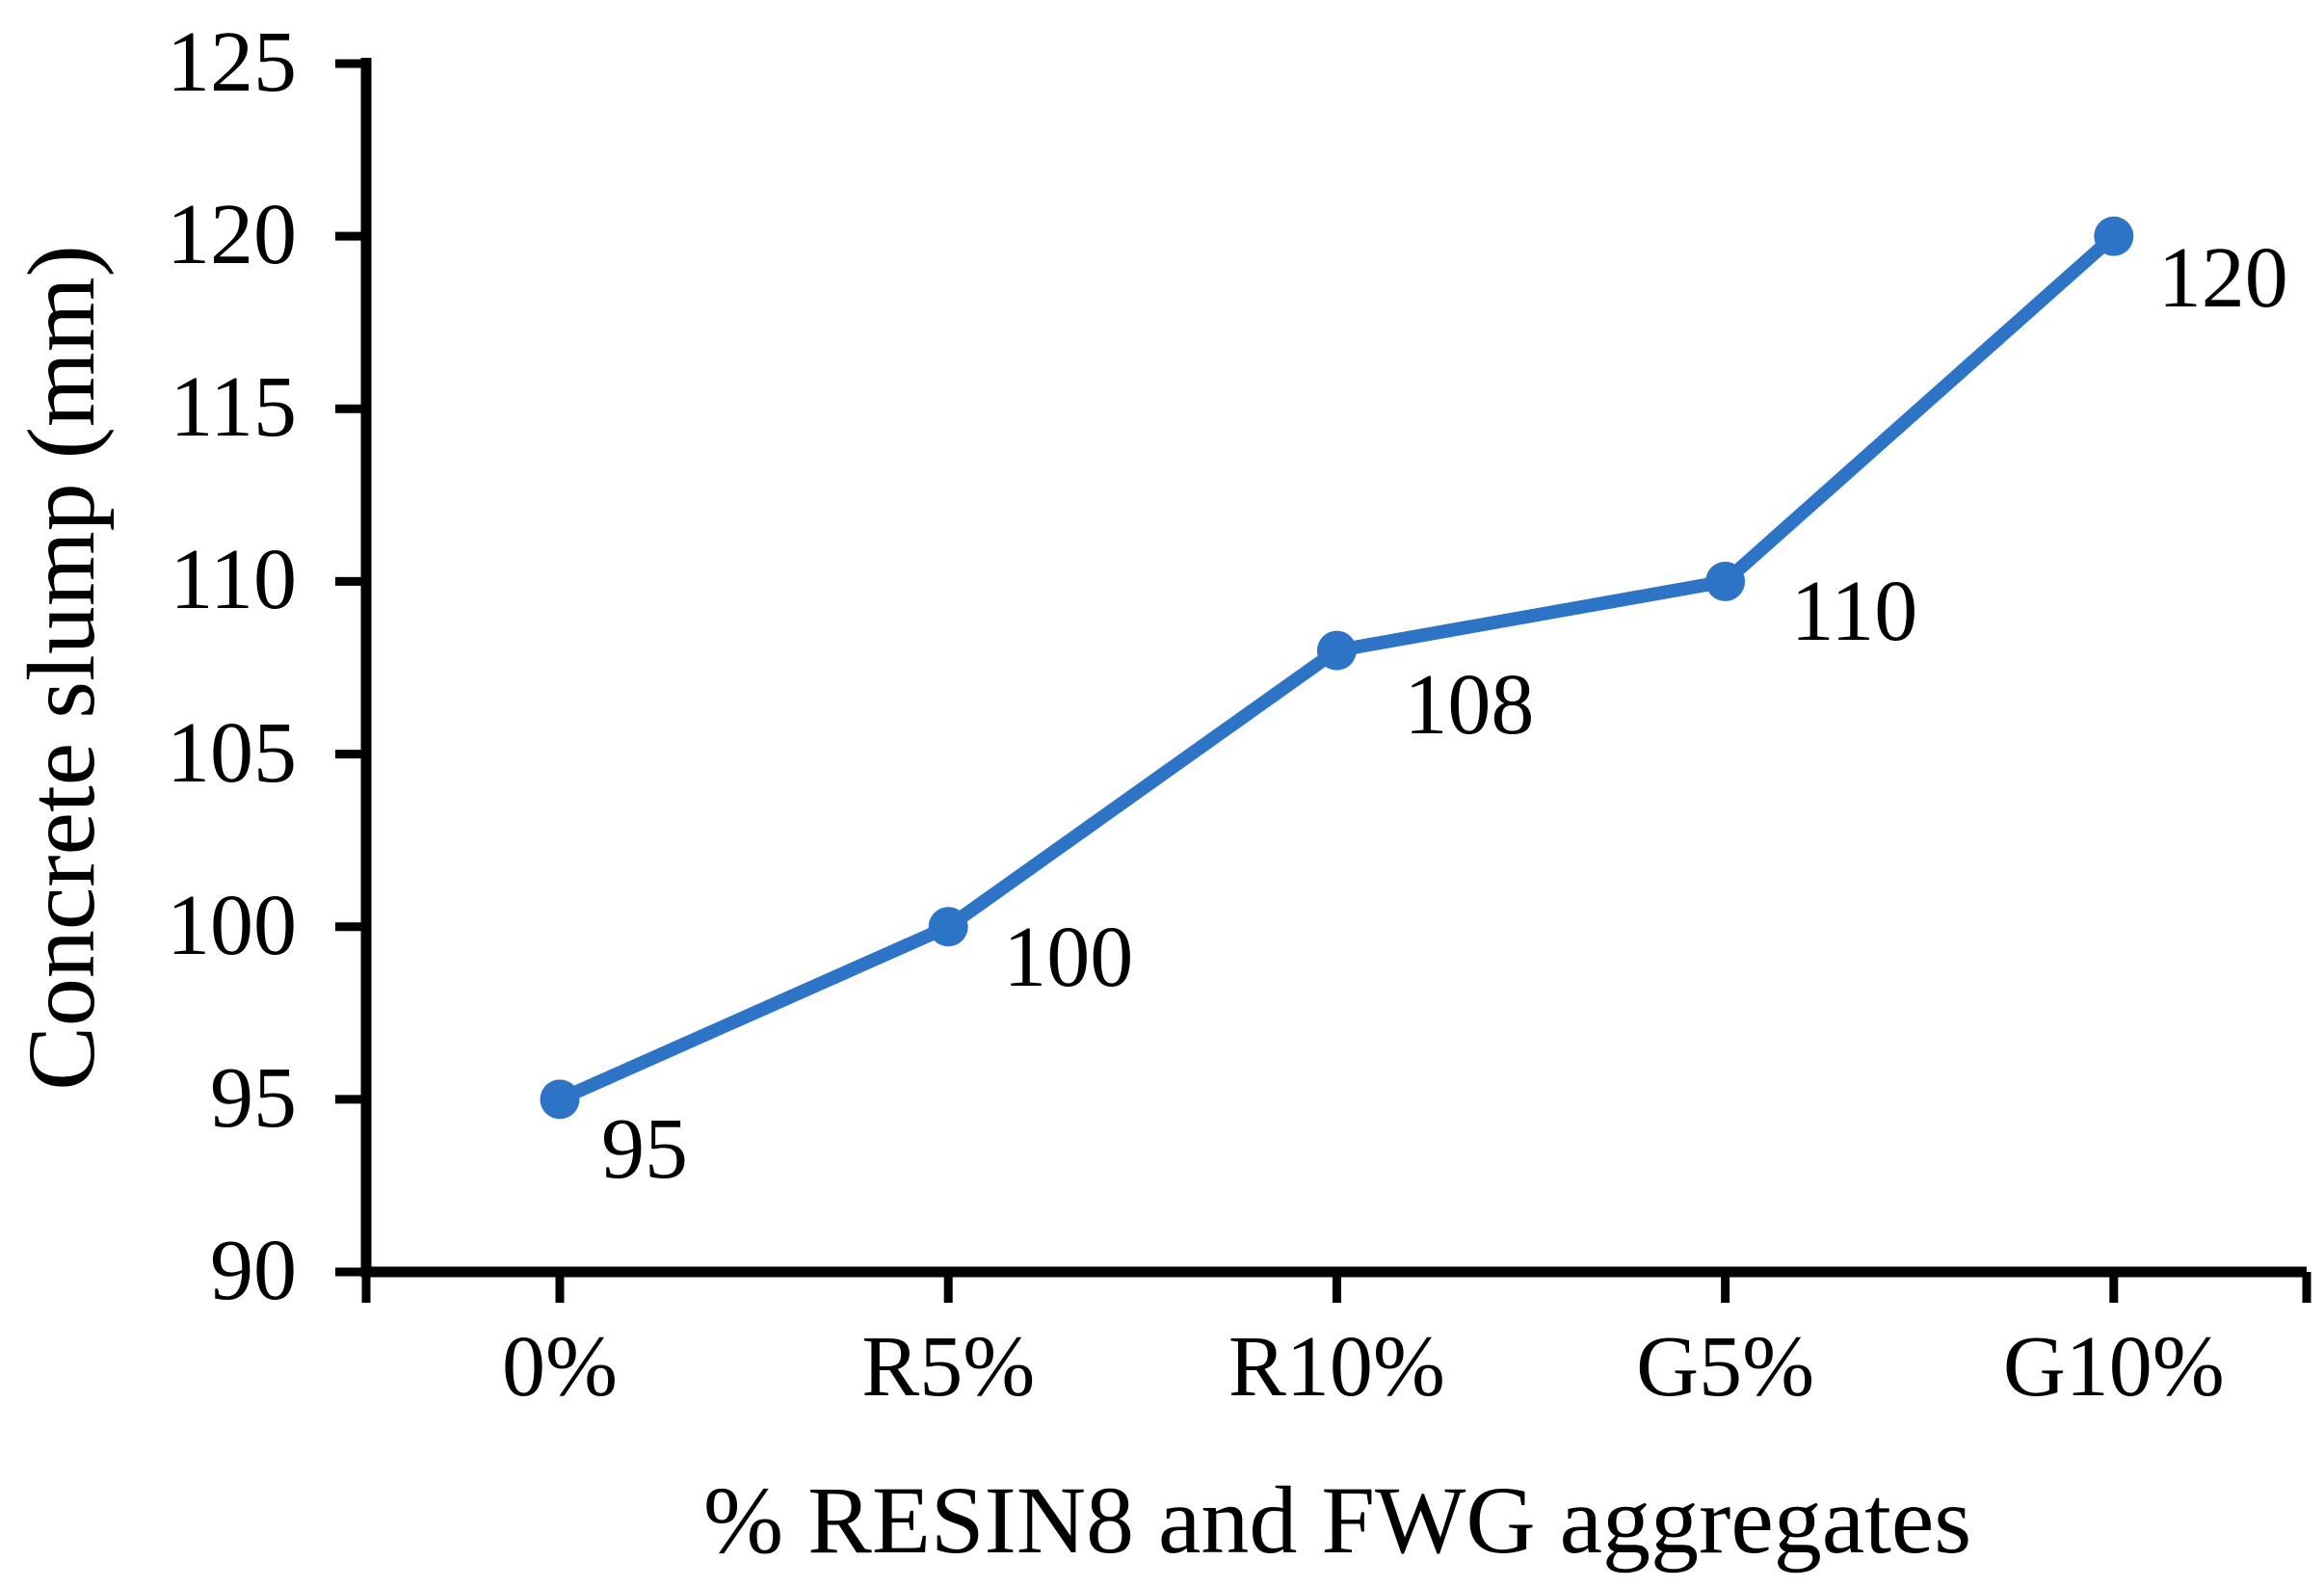 The width and height of the screenshot is (2324, 1587). I want to click on y-tick-label: 105, so click(232, 752).